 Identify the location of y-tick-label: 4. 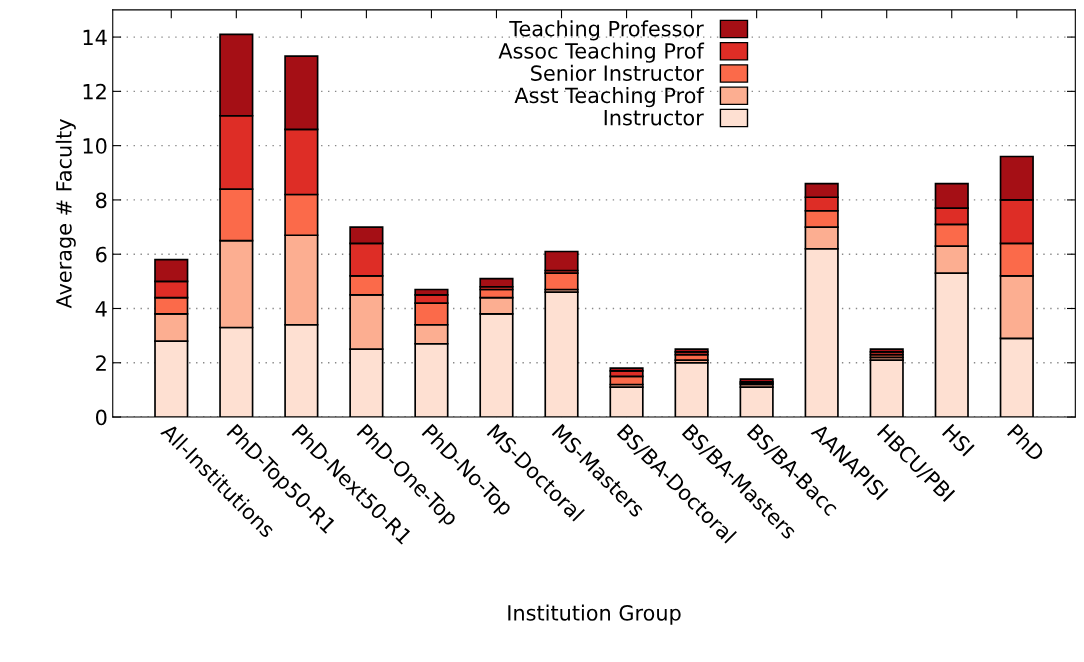
(101, 309).